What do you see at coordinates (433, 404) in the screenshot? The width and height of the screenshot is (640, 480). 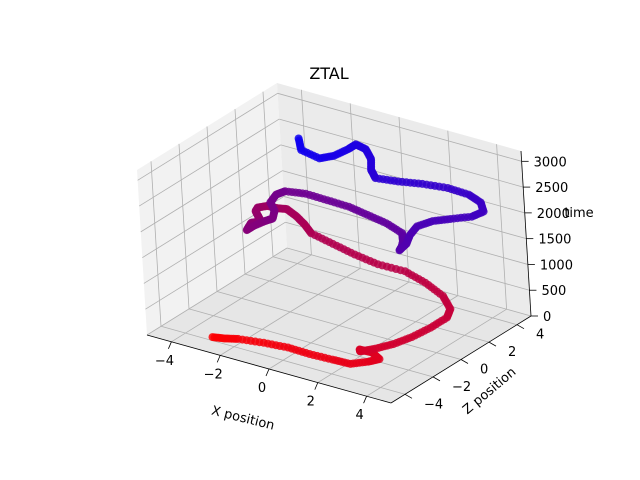 I see `y-tick-label: −4` at bounding box center [433, 404].